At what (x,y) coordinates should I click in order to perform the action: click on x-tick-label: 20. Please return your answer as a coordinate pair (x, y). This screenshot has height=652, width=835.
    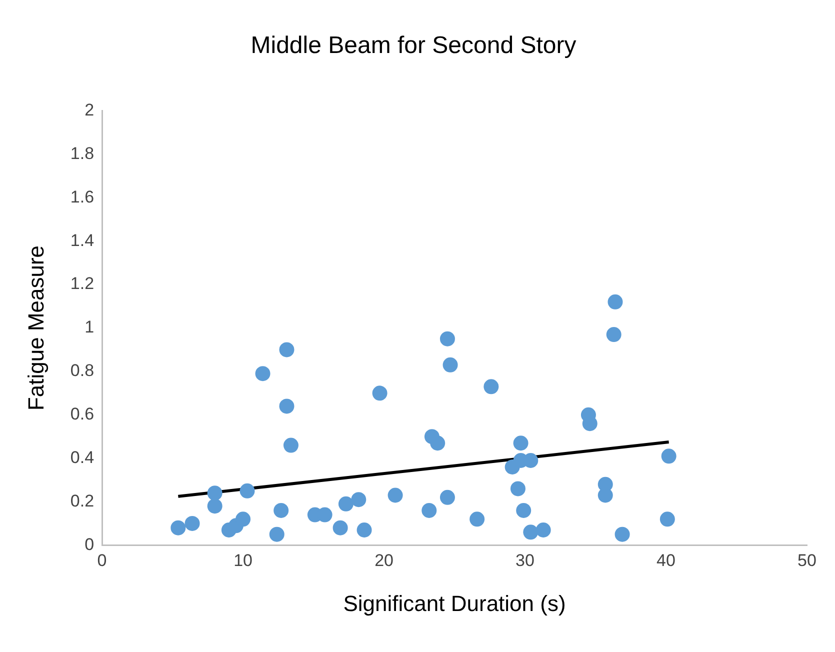
    Looking at the image, I should click on (384, 560).